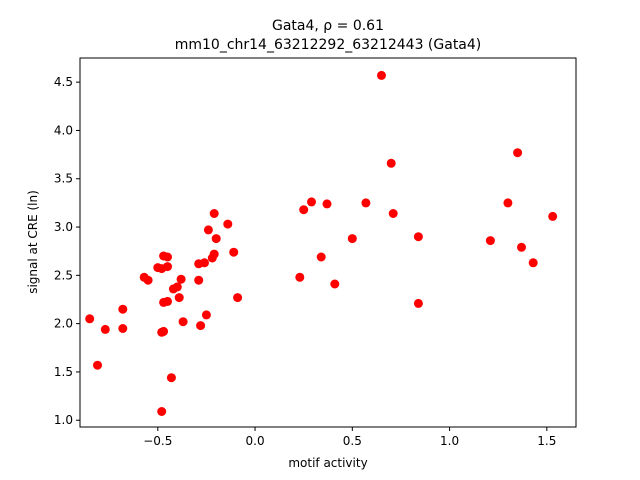  What do you see at coordinates (157, 441) in the screenshot?
I see `x-tick-label: −0.5` at bounding box center [157, 441].